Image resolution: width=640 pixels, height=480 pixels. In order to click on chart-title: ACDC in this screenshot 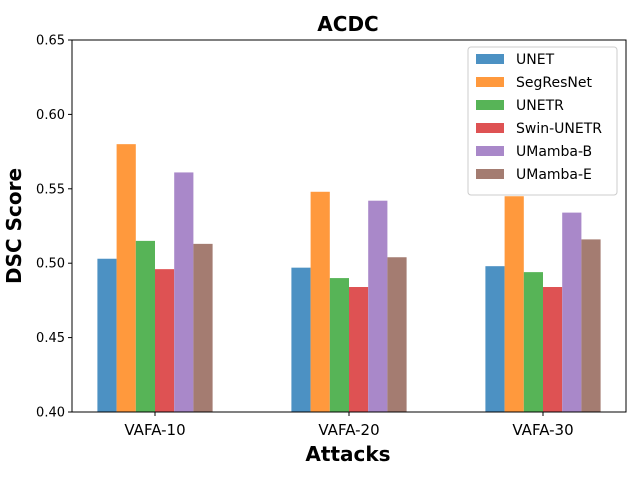, I will do `click(347, 24)`.